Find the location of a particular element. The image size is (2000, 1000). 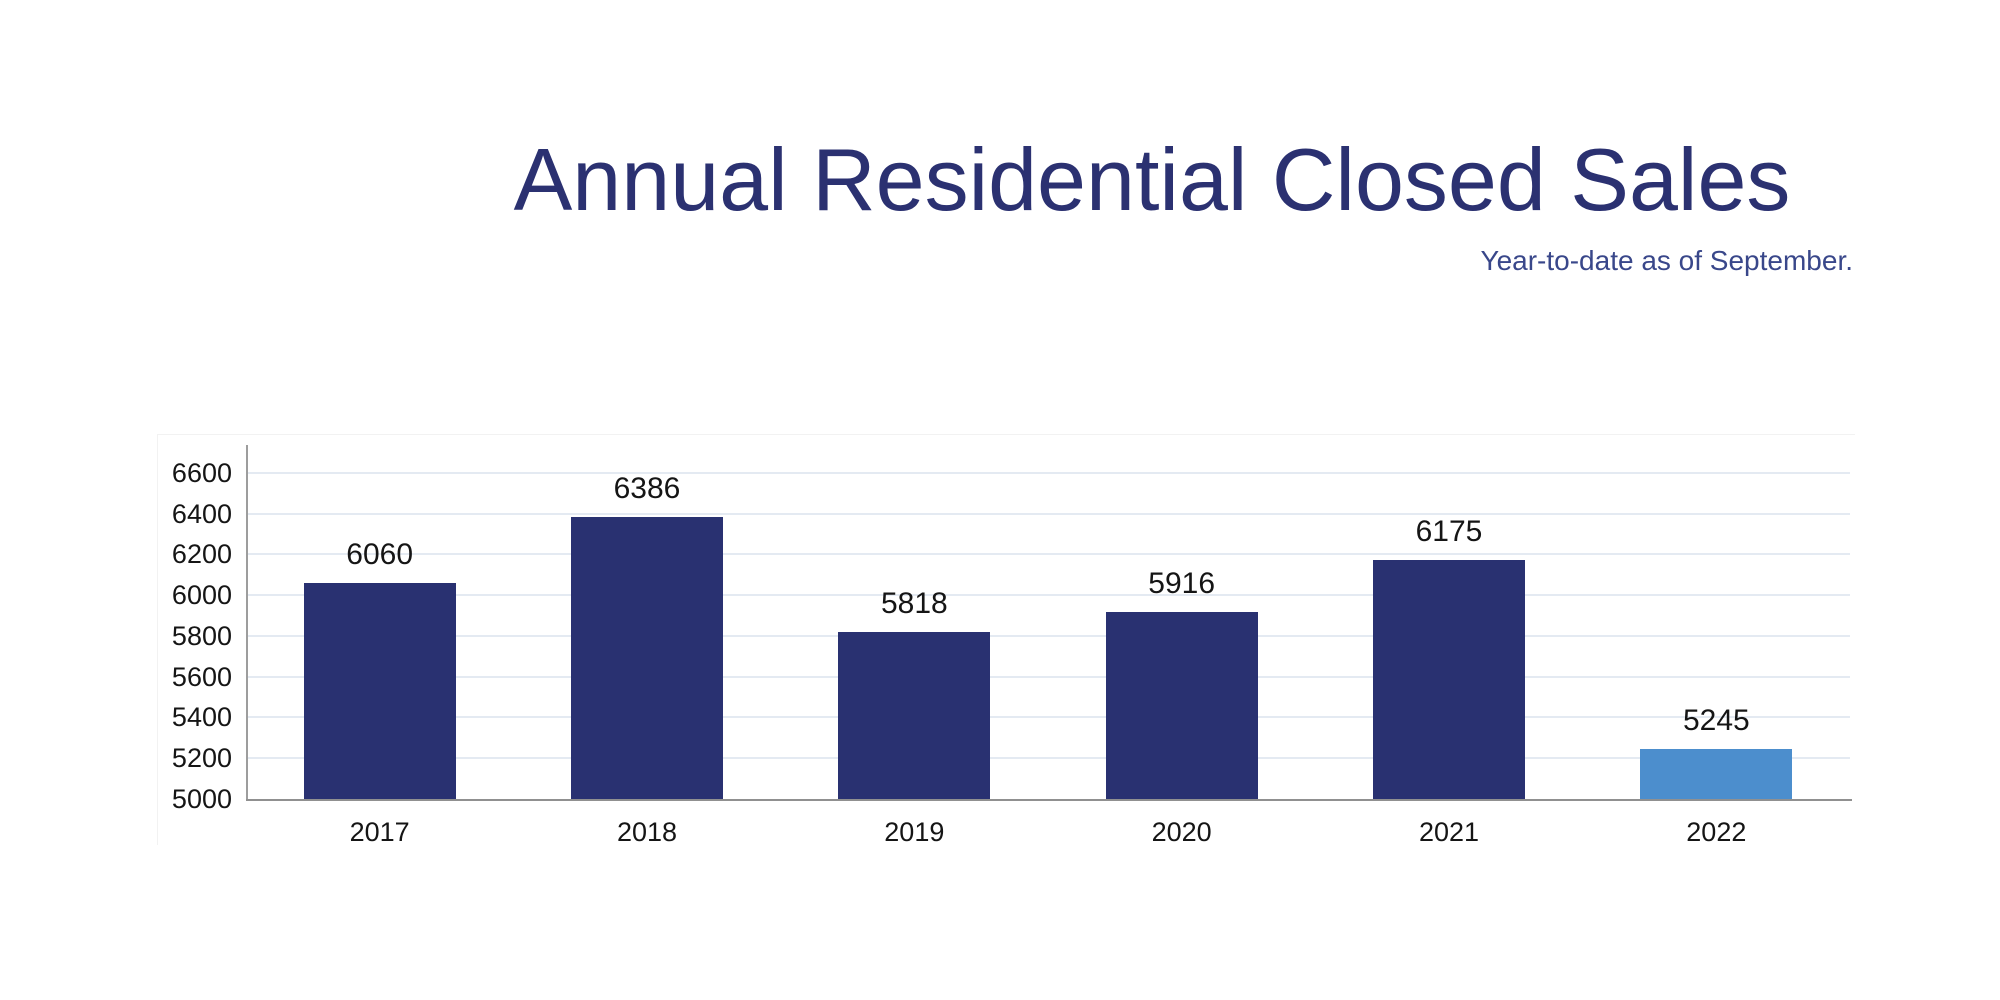

y-tick-label: 6000 is located at coordinates (201, 595).